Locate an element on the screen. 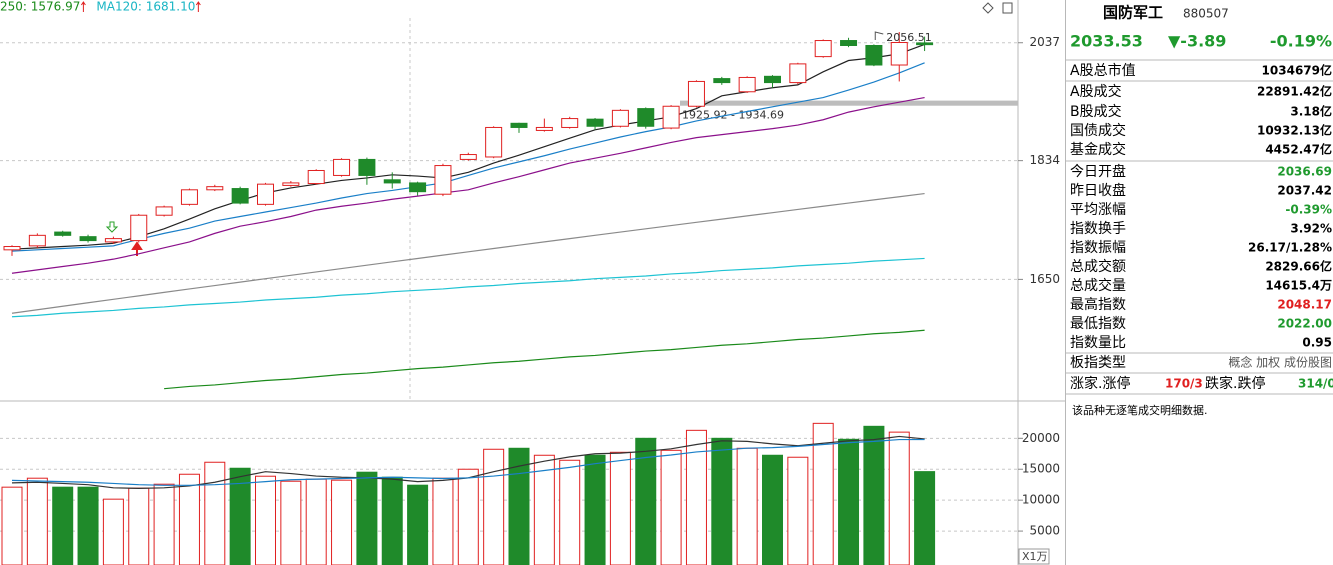 The width and height of the screenshot is (1333, 565). row-value: 14615.4万 is located at coordinates (1298, 286).